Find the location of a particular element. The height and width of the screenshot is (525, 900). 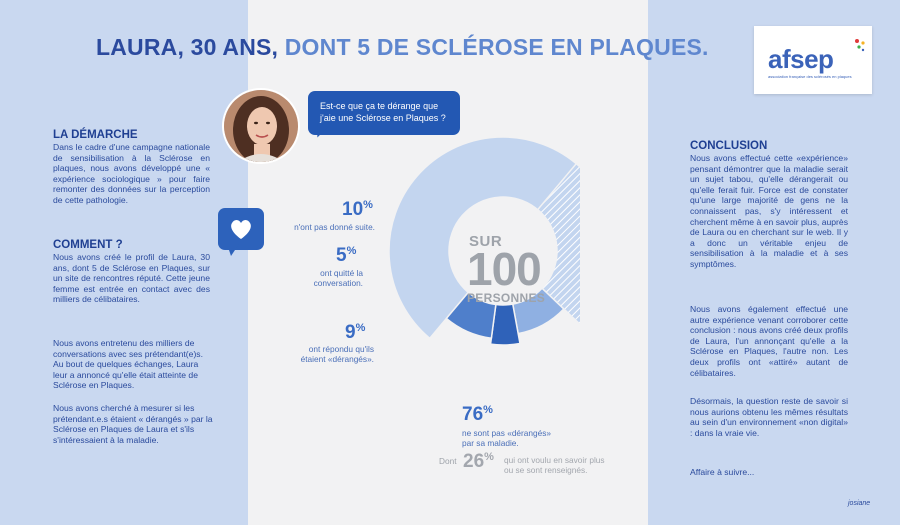

slice-label-76: ne sont pas «dérangés» par sa maladie. is located at coordinates (507, 438).